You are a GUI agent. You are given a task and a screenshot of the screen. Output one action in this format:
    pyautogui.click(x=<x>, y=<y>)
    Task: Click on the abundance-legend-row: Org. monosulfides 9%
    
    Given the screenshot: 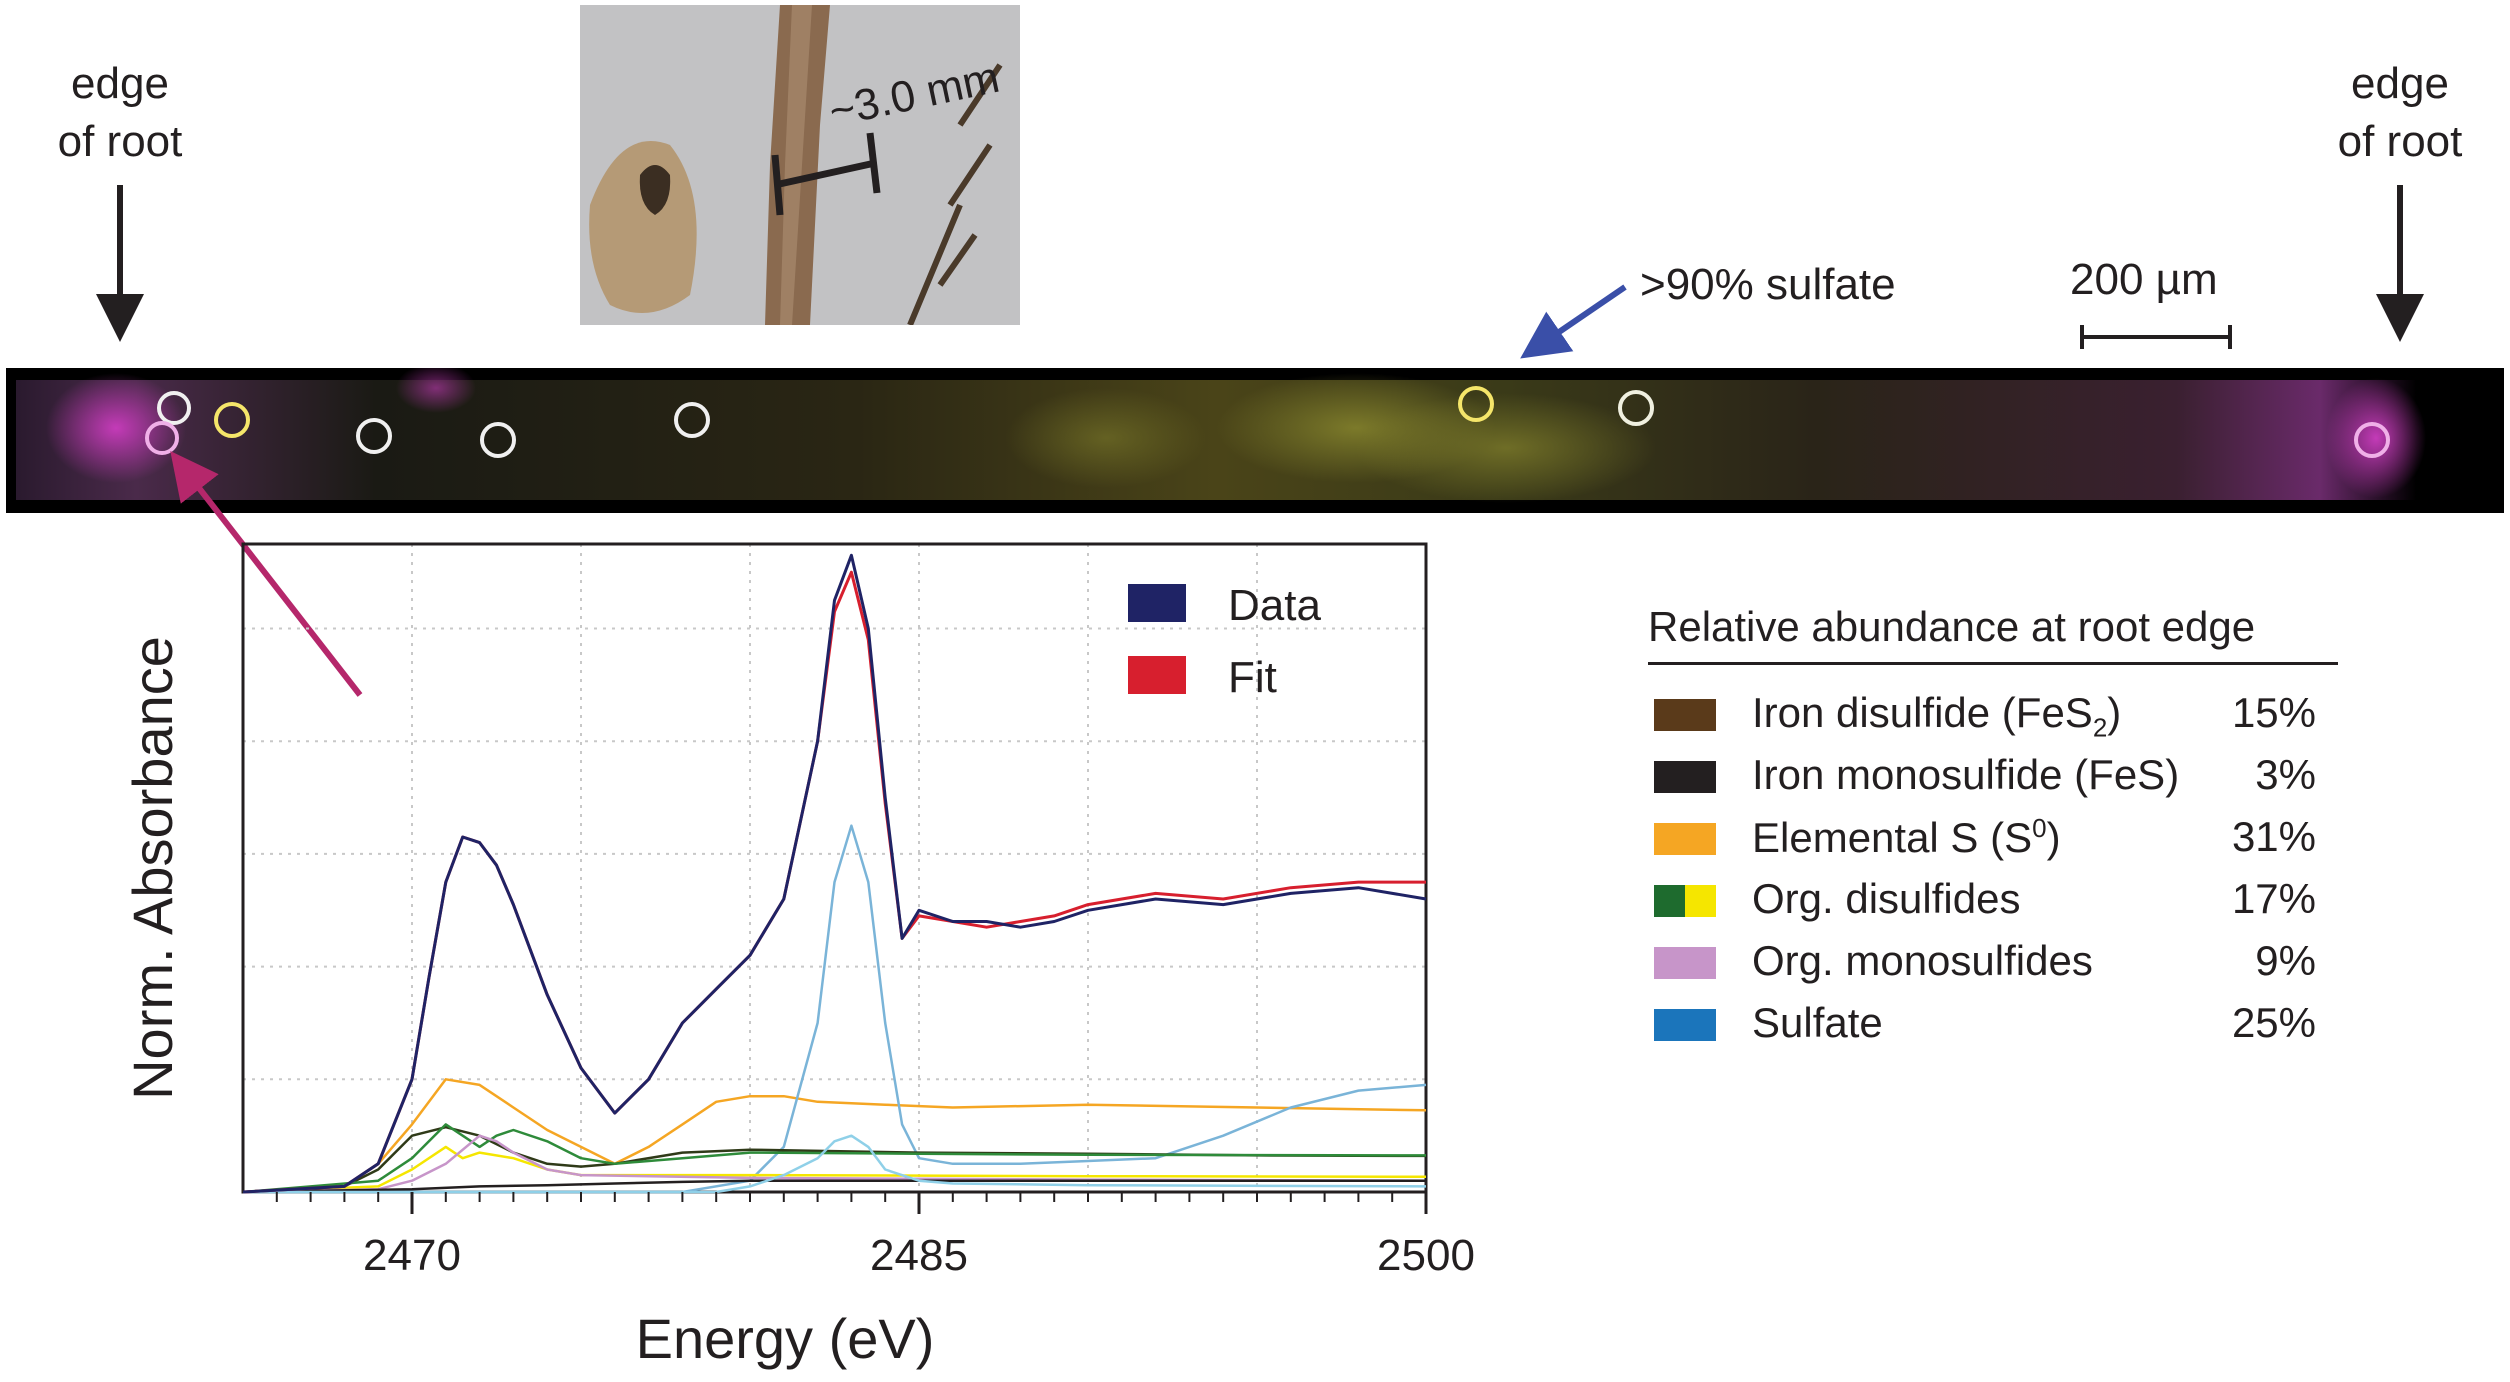 What is the action you would take?
    pyautogui.click(x=1993, y=960)
    